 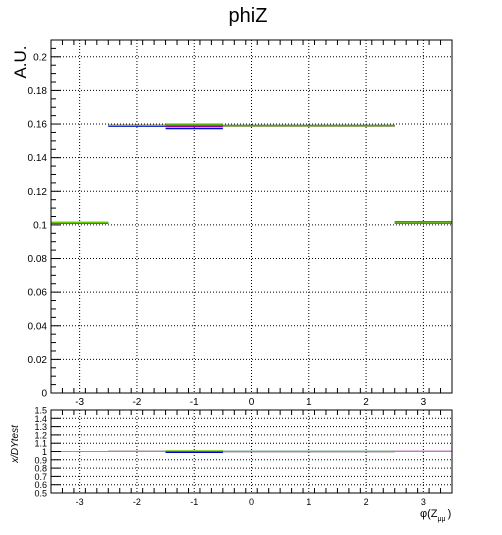 What do you see at coordinates (424, 402) in the screenshot?
I see `main-x-tick-label-6: 3` at bounding box center [424, 402].